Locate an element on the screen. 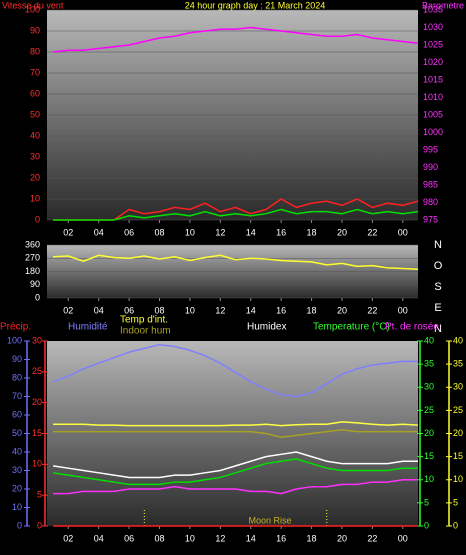  legend-entry: Temp d'int. is located at coordinates (144, 320).